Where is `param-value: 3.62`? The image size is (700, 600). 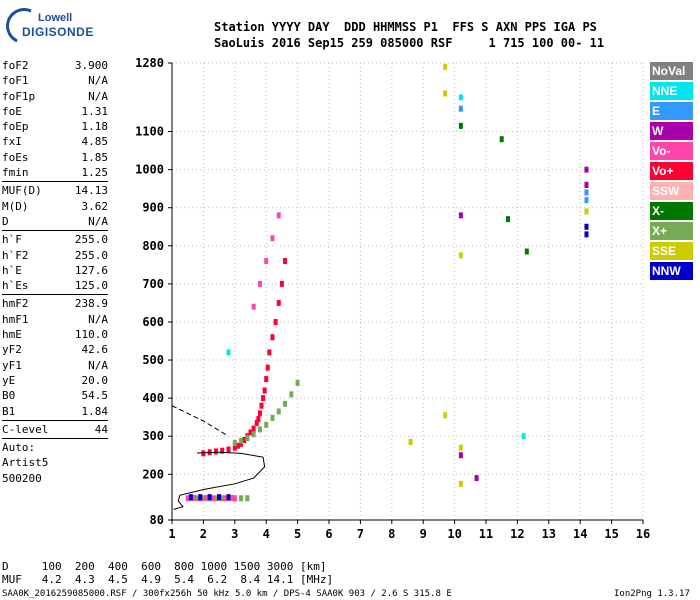 param-value: 3.62 is located at coordinates (95, 206).